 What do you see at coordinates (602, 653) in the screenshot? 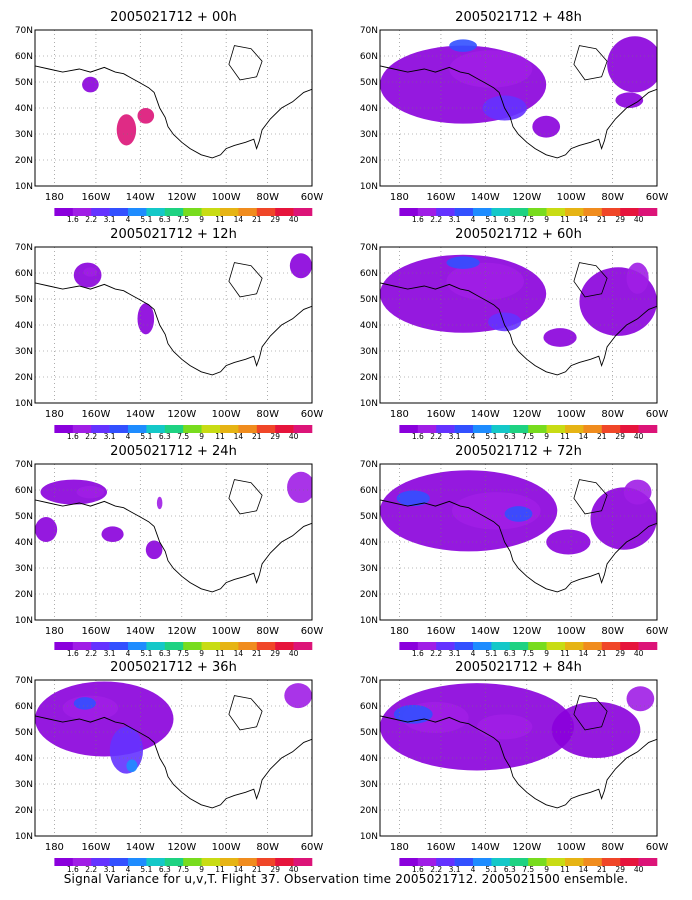
I see `colorbar-label: 21` at bounding box center [602, 653].